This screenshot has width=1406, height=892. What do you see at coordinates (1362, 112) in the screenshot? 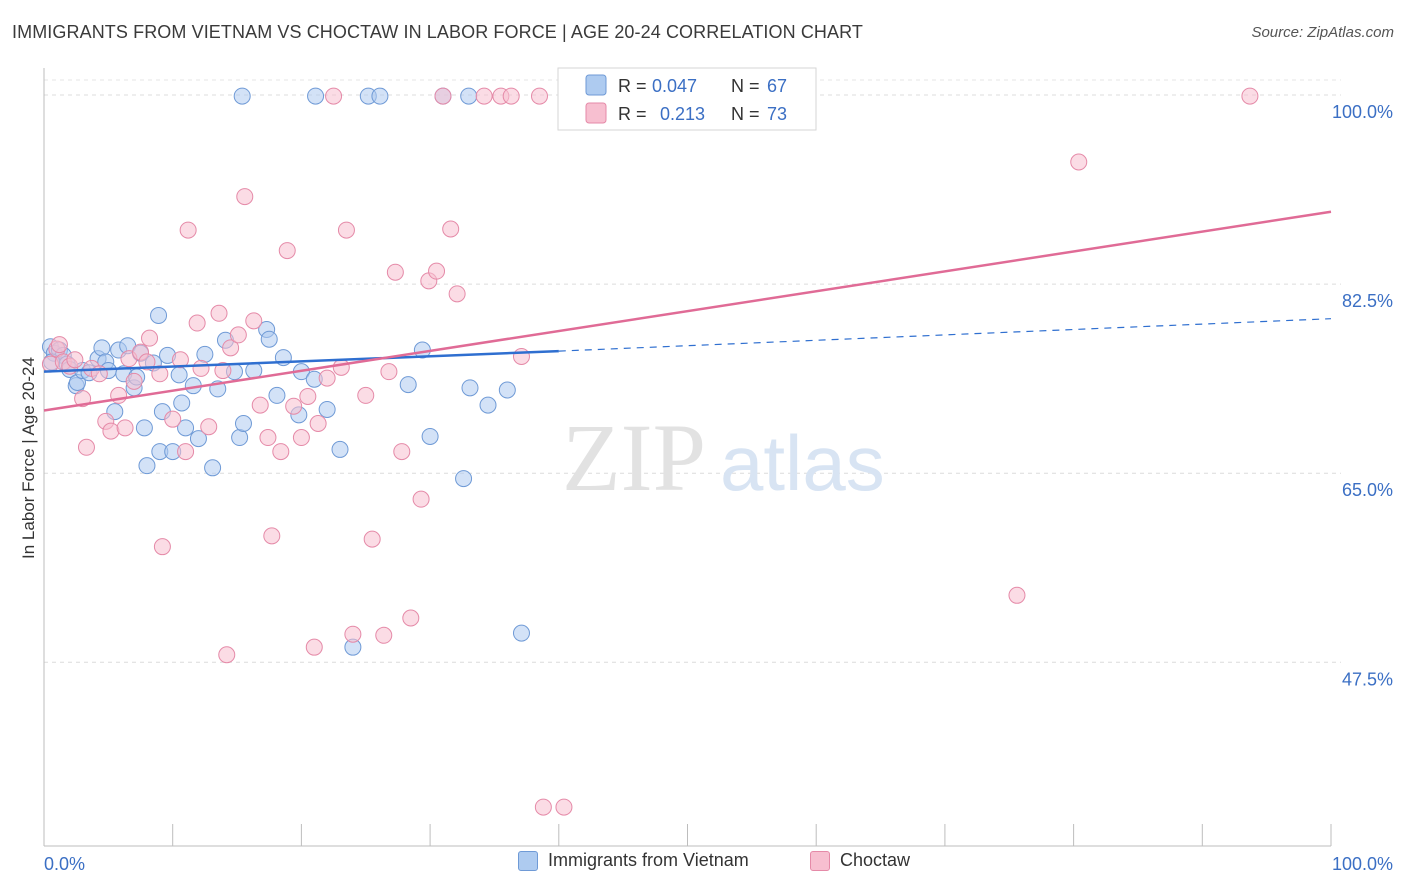
I see `y-tick-label-0: 100.0%` at bounding box center [1362, 112].